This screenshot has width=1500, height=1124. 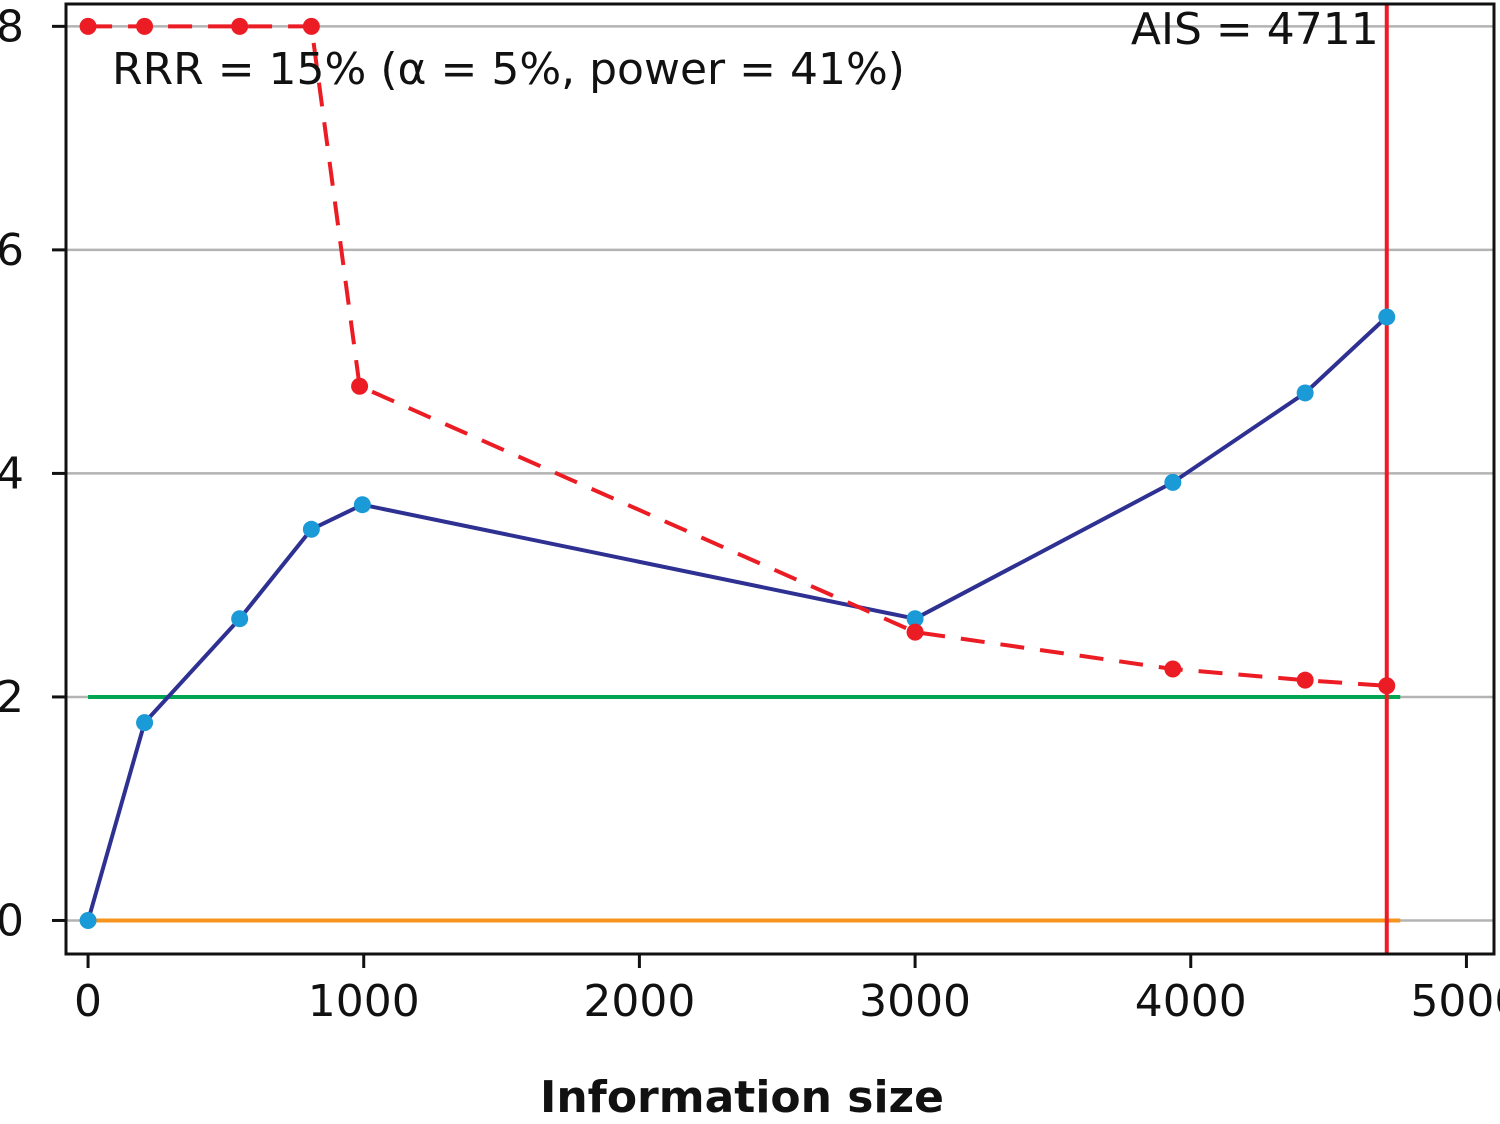 What do you see at coordinates (88, 1001) in the screenshot?
I see `x-tick-label-0: 0` at bounding box center [88, 1001].